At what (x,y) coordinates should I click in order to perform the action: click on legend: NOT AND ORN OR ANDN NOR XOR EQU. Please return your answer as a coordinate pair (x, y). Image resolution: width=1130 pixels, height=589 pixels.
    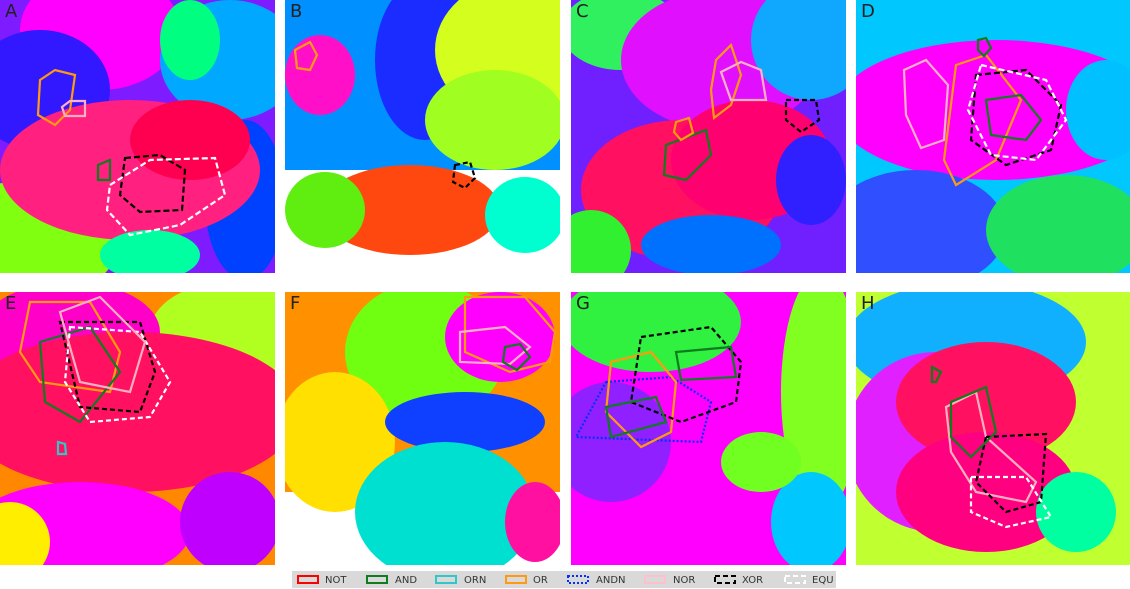
    Looking at the image, I should click on (564, 579).